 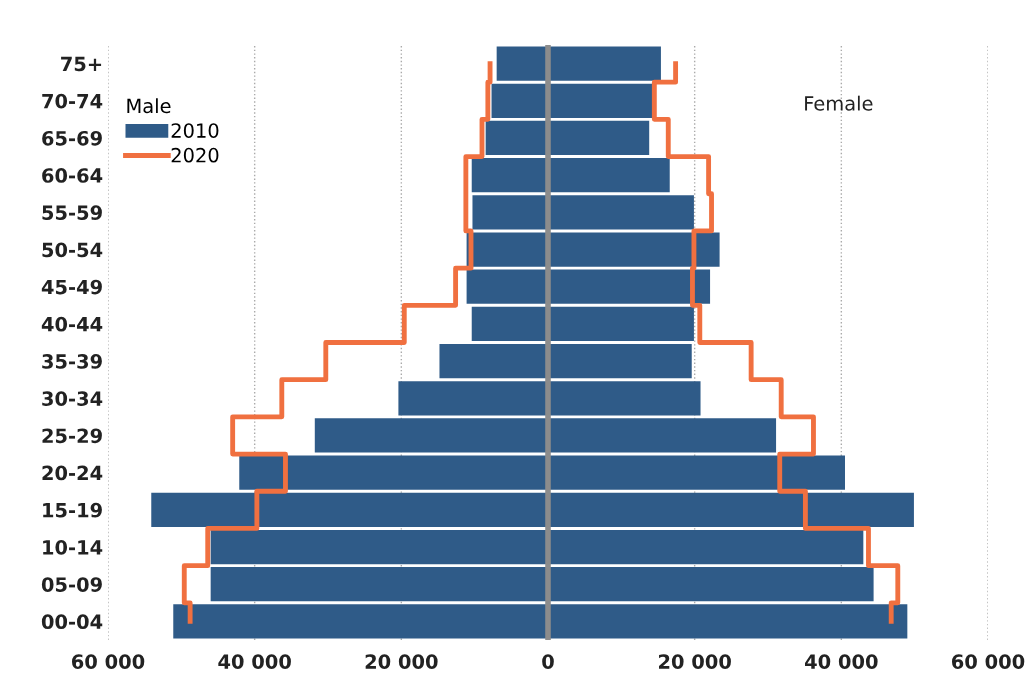 What do you see at coordinates (73, 547) in the screenshot?
I see `y-tick-label: 10-14` at bounding box center [73, 547].